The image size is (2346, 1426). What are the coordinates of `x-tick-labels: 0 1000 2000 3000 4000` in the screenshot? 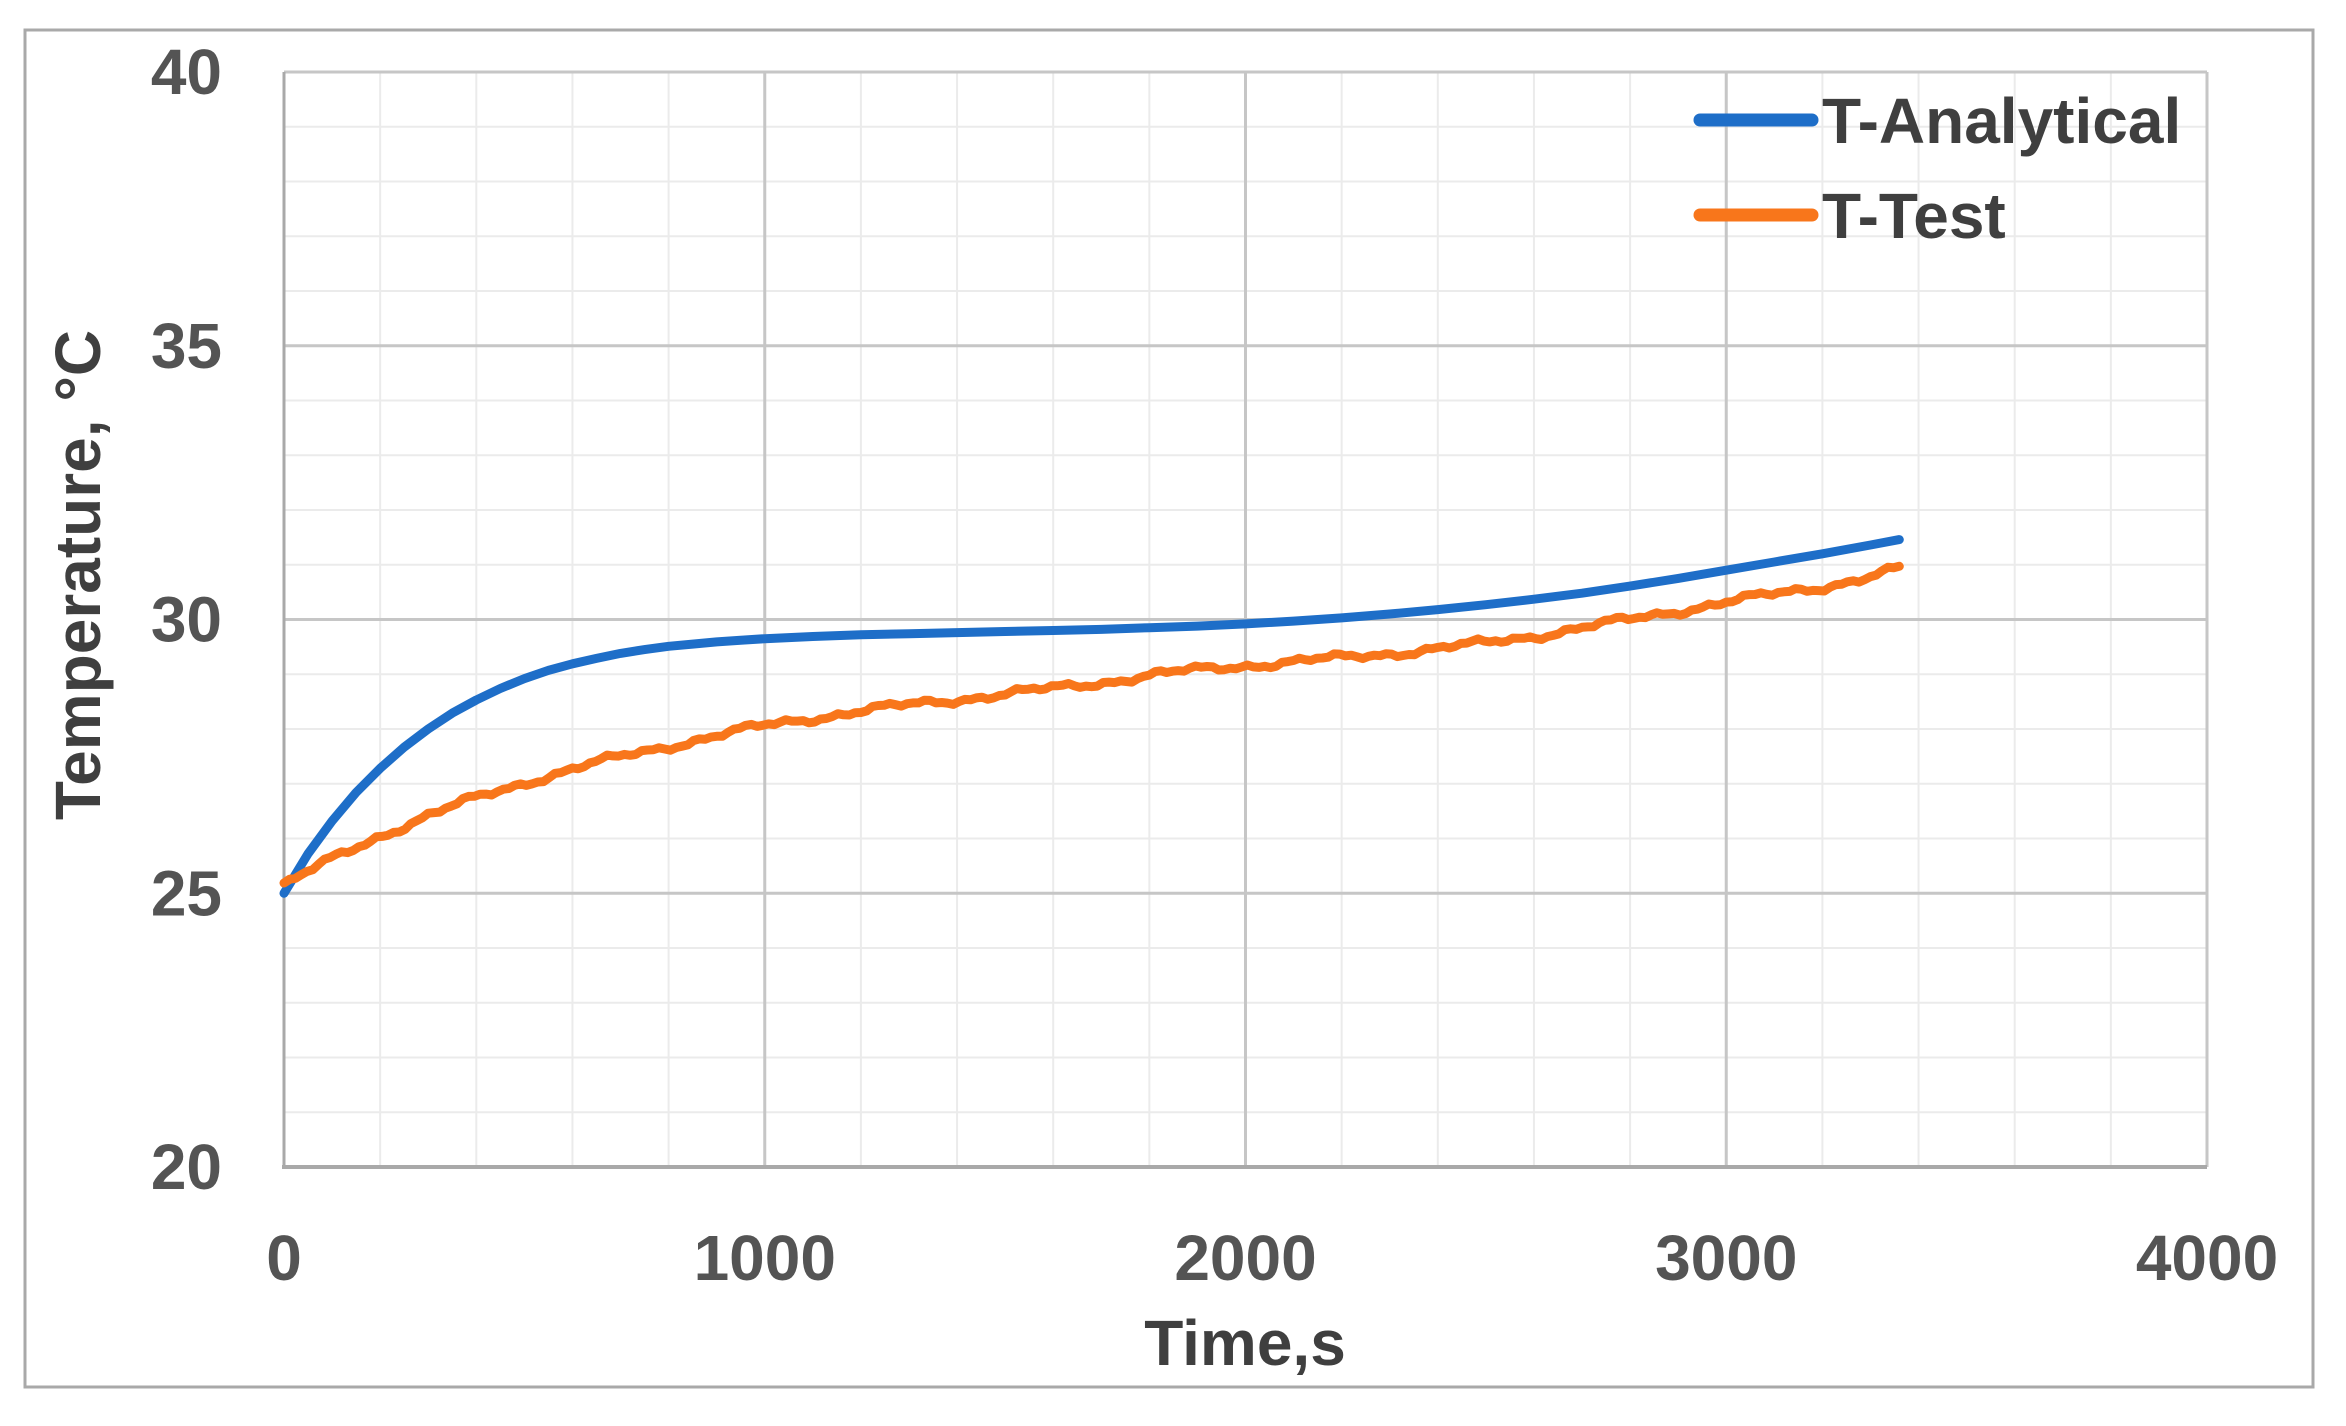 It's located at (1272, 1258).